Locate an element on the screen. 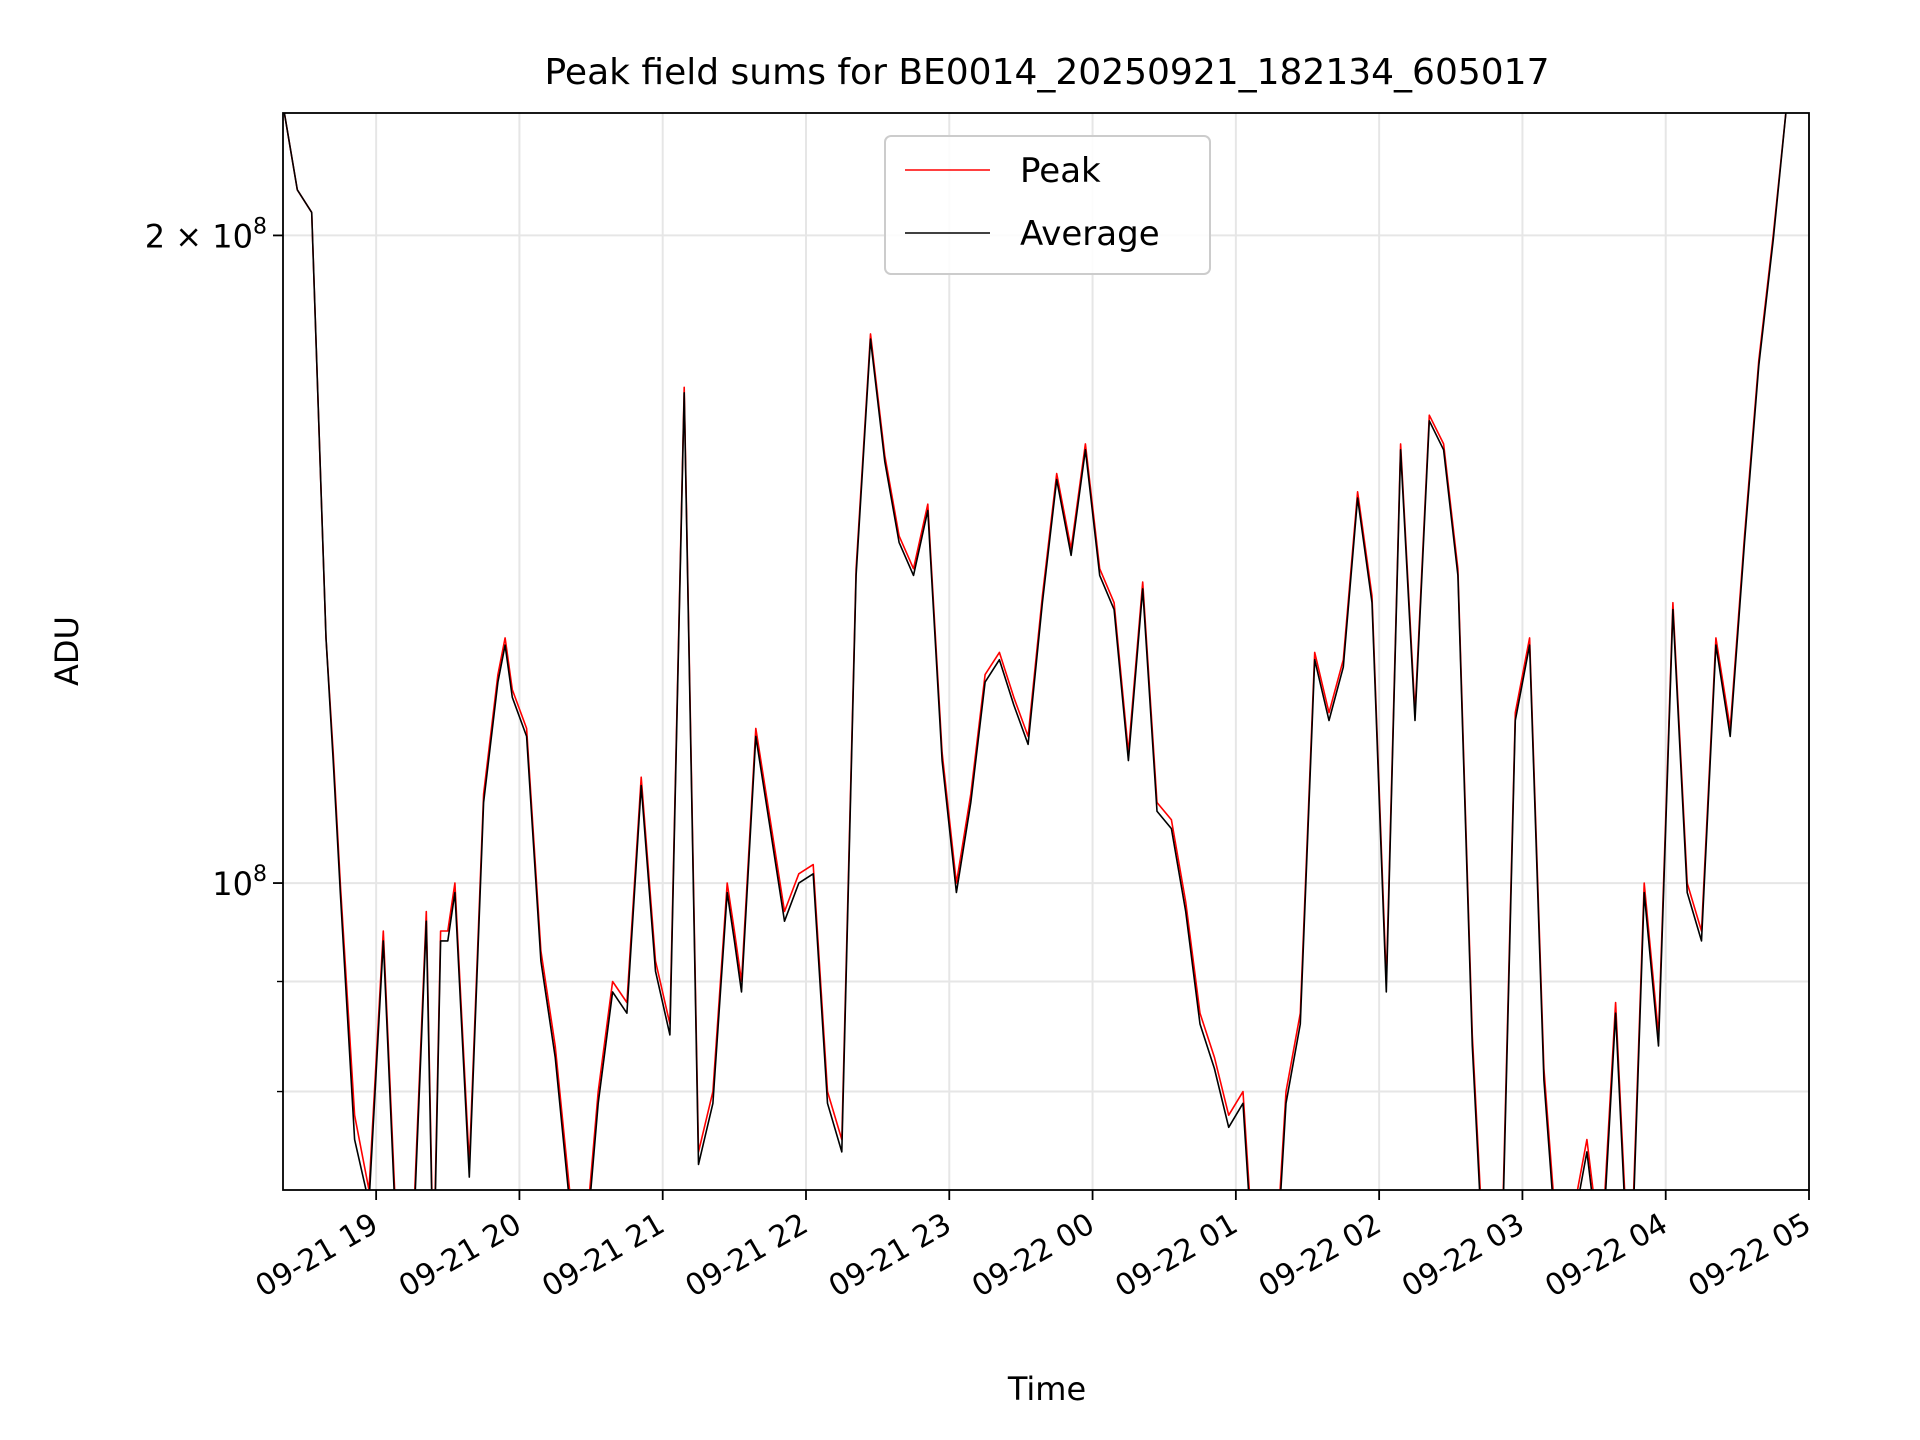 The image size is (1920, 1440). y-axis: 2 × 108 108 is located at coordinates (214, 653).